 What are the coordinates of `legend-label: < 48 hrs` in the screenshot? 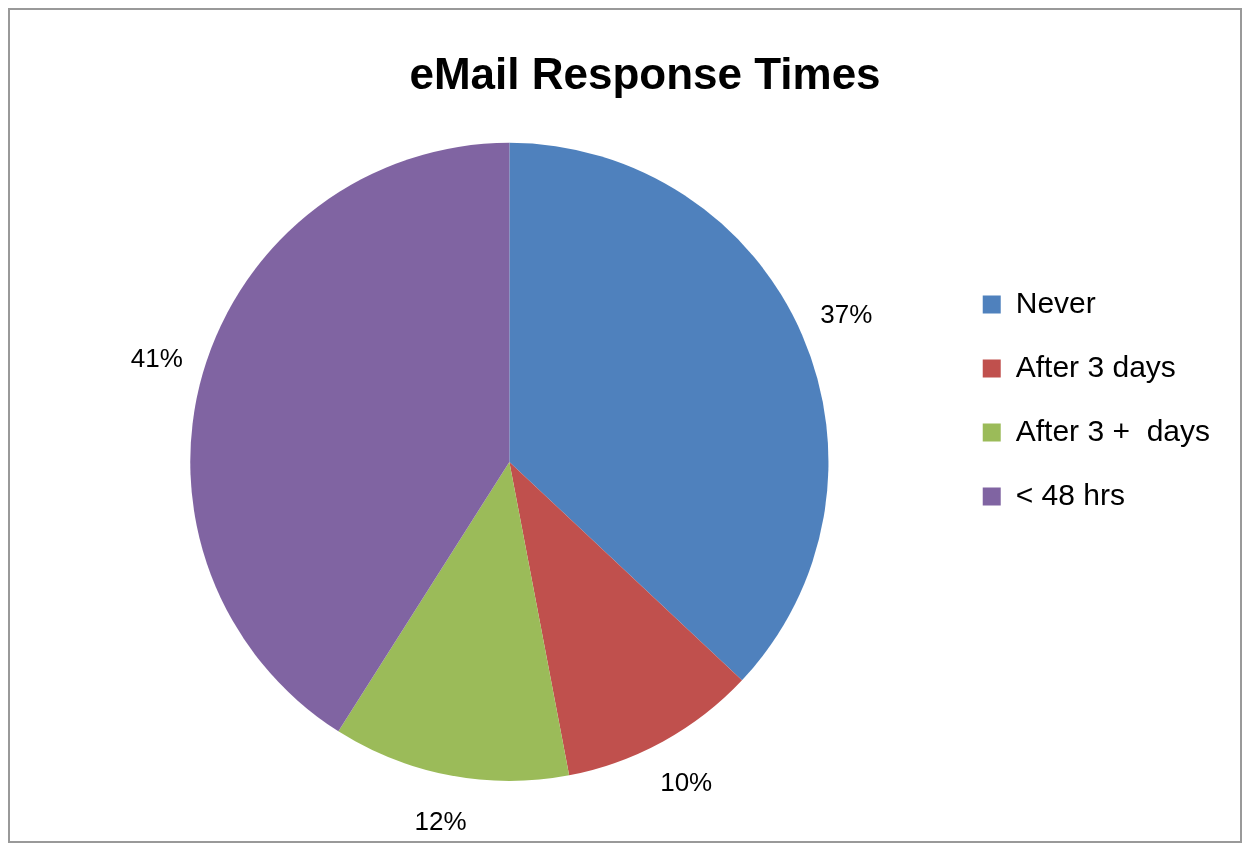 It's located at (1070, 494).